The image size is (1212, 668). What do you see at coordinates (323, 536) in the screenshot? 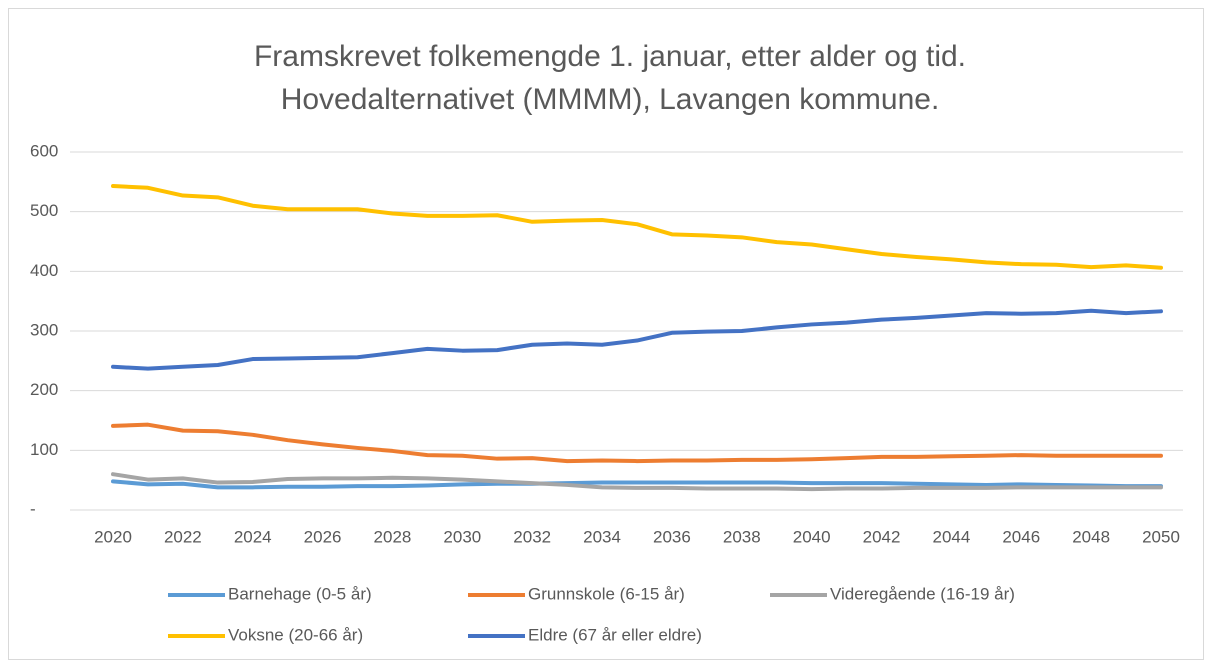
I see `x-tick-label: 2026` at bounding box center [323, 536].